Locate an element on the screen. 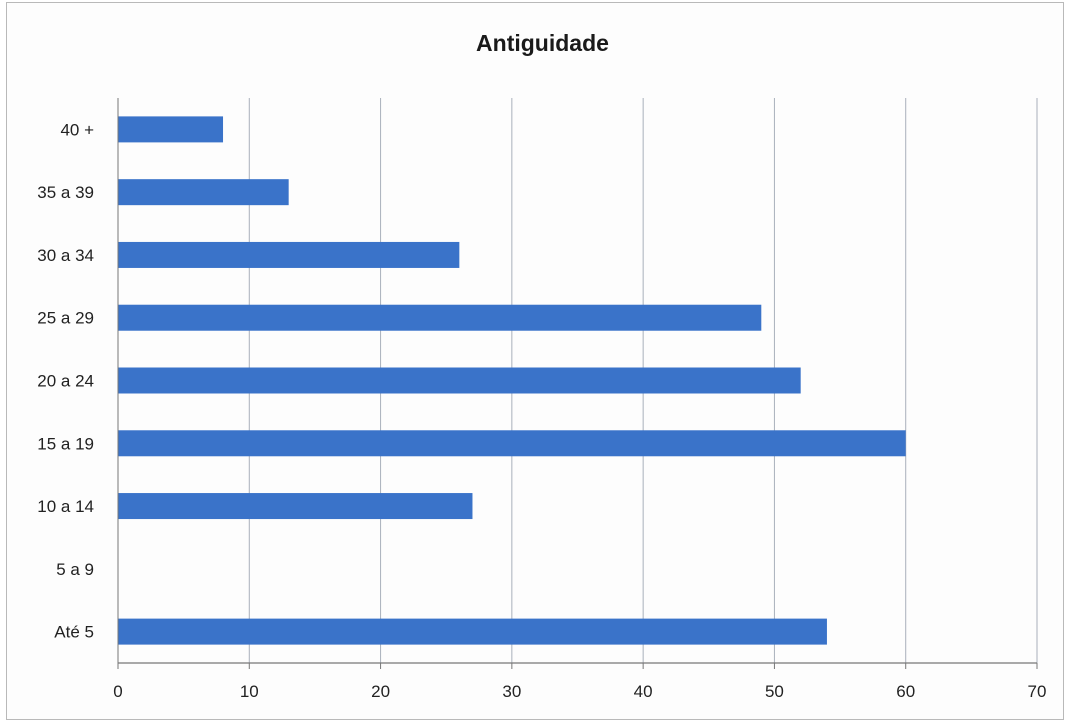  category-label: 15 a 19 is located at coordinates (65, 443).